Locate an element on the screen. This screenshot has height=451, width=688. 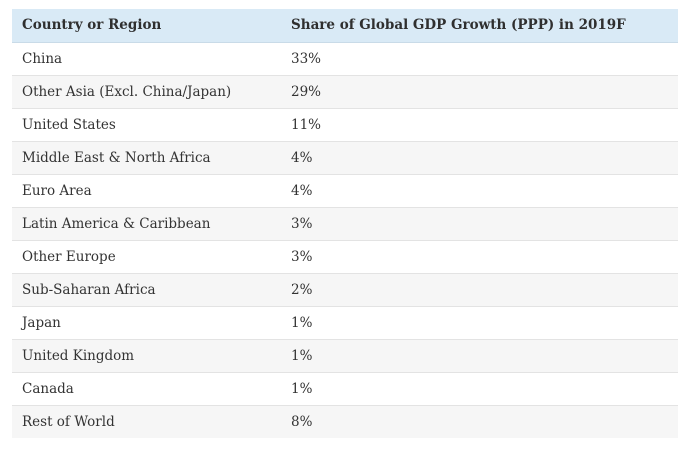
region-name-cell: Latin America & Caribbean is located at coordinates (146, 224).